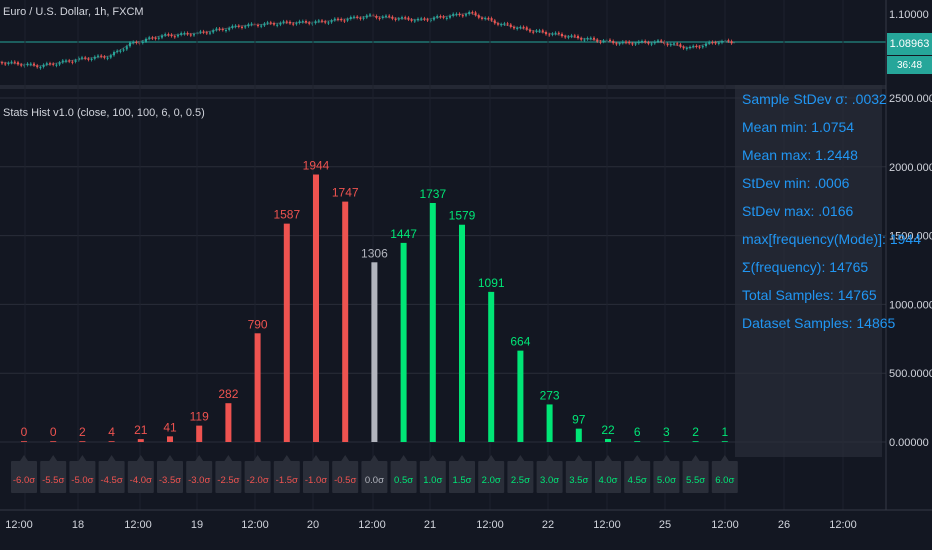 The width and height of the screenshot is (932, 550). What do you see at coordinates (491, 283) in the screenshot?
I see `bar-value-label: 1091` at bounding box center [491, 283].